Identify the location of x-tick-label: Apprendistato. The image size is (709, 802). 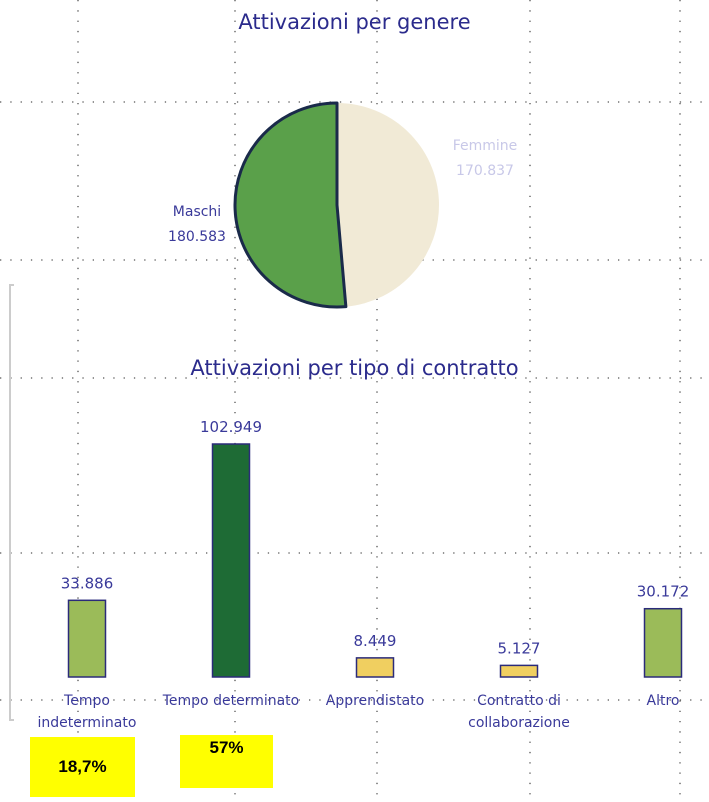
(375, 701).